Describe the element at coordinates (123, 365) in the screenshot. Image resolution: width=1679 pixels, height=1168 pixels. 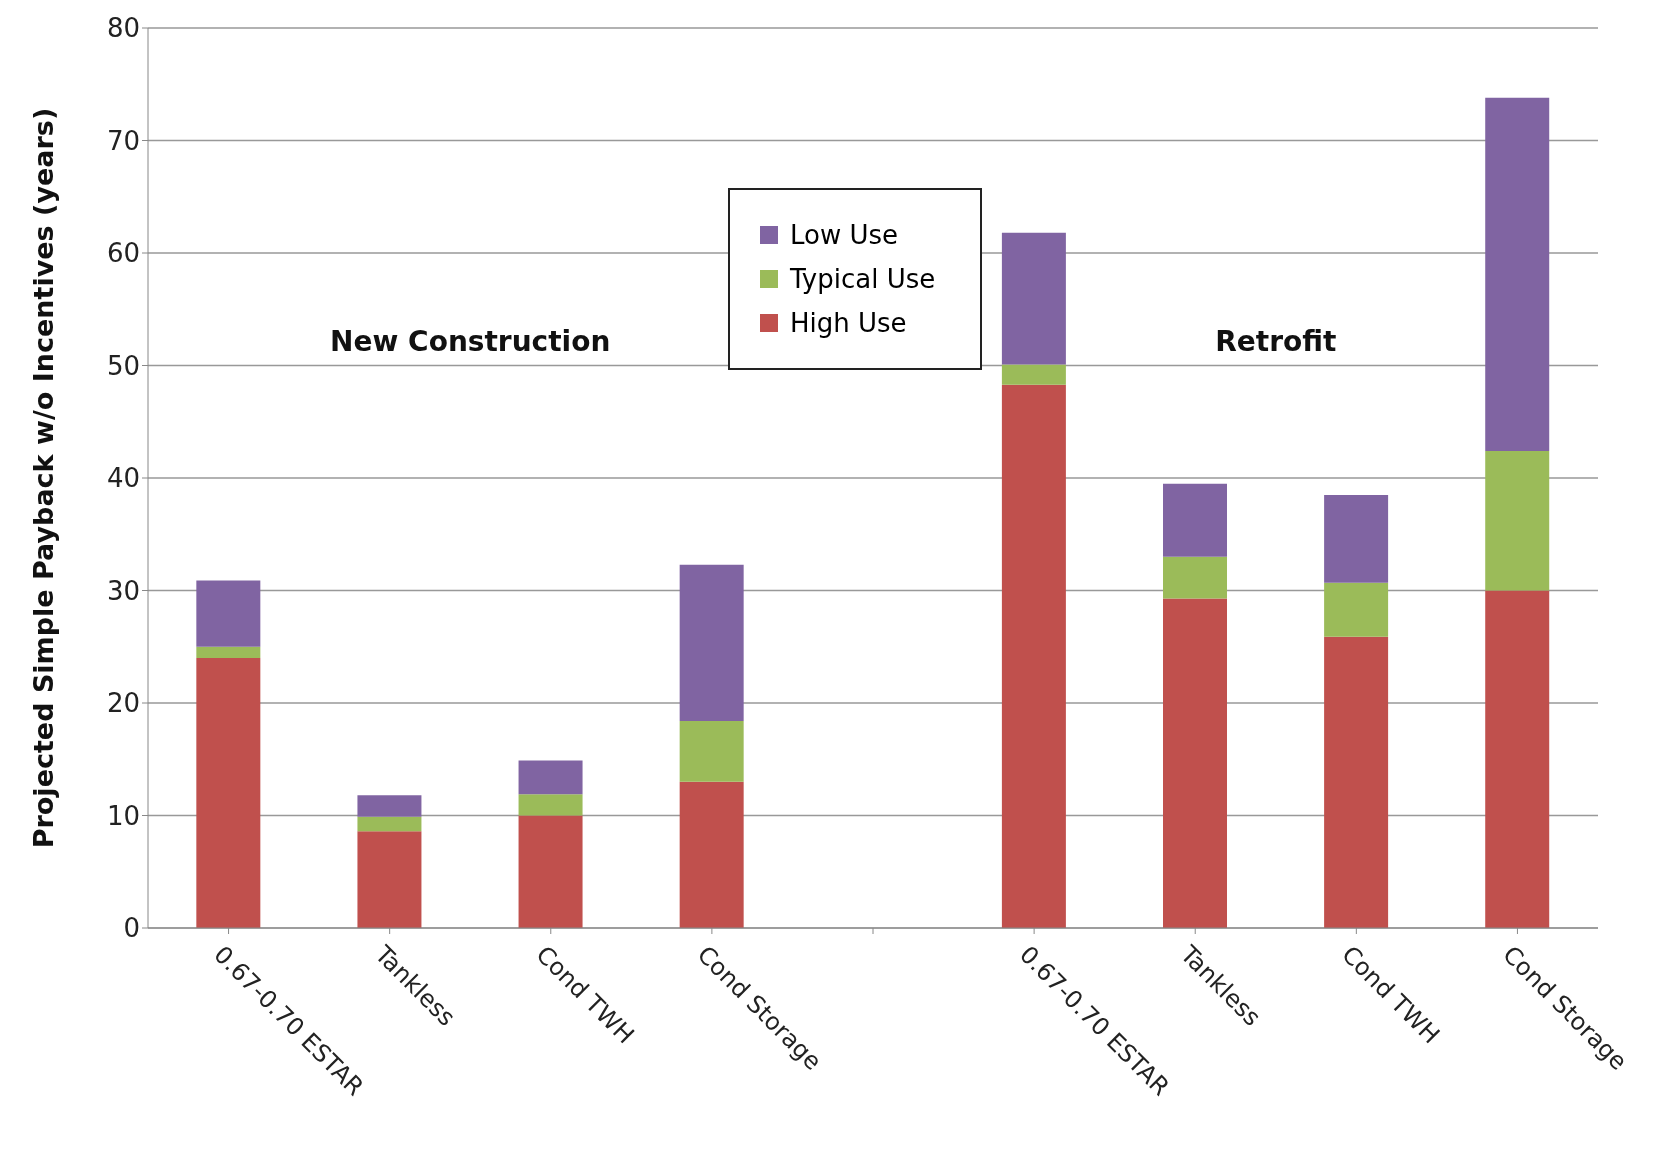
I see `y-tick-label: 50` at that location.